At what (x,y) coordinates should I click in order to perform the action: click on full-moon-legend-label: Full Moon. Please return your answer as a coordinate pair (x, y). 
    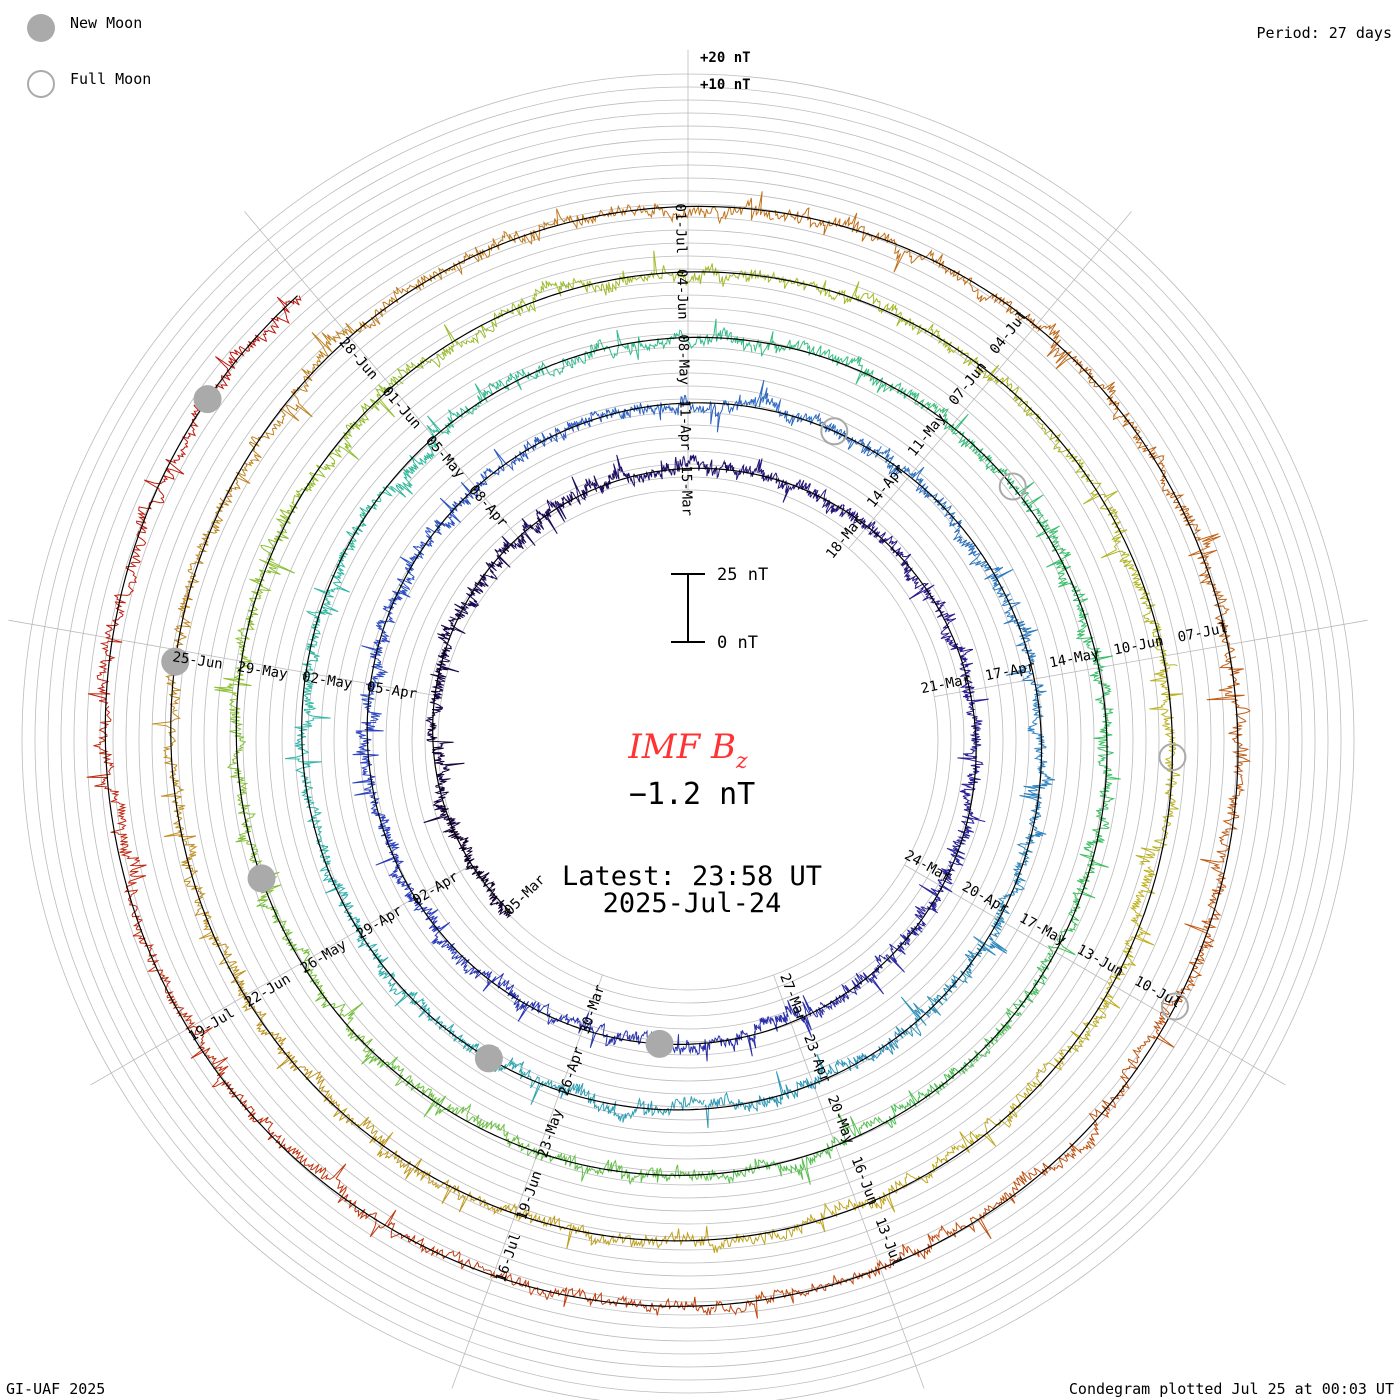
    Looking at the image, I should click on (110, 79).